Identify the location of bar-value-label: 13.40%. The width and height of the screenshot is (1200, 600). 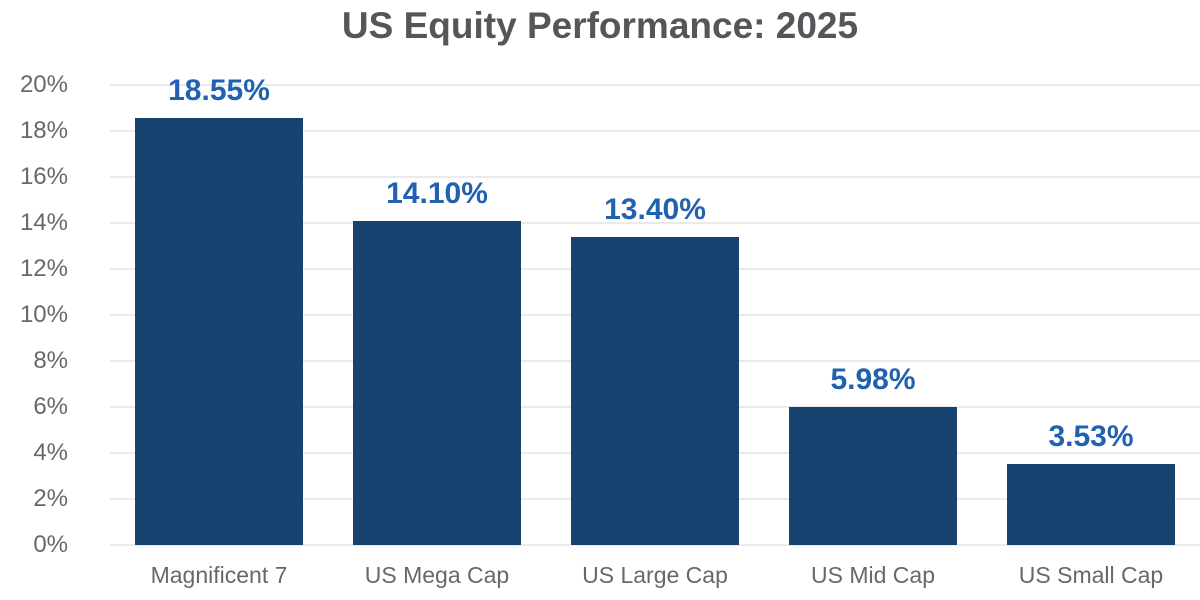
(655, 209).